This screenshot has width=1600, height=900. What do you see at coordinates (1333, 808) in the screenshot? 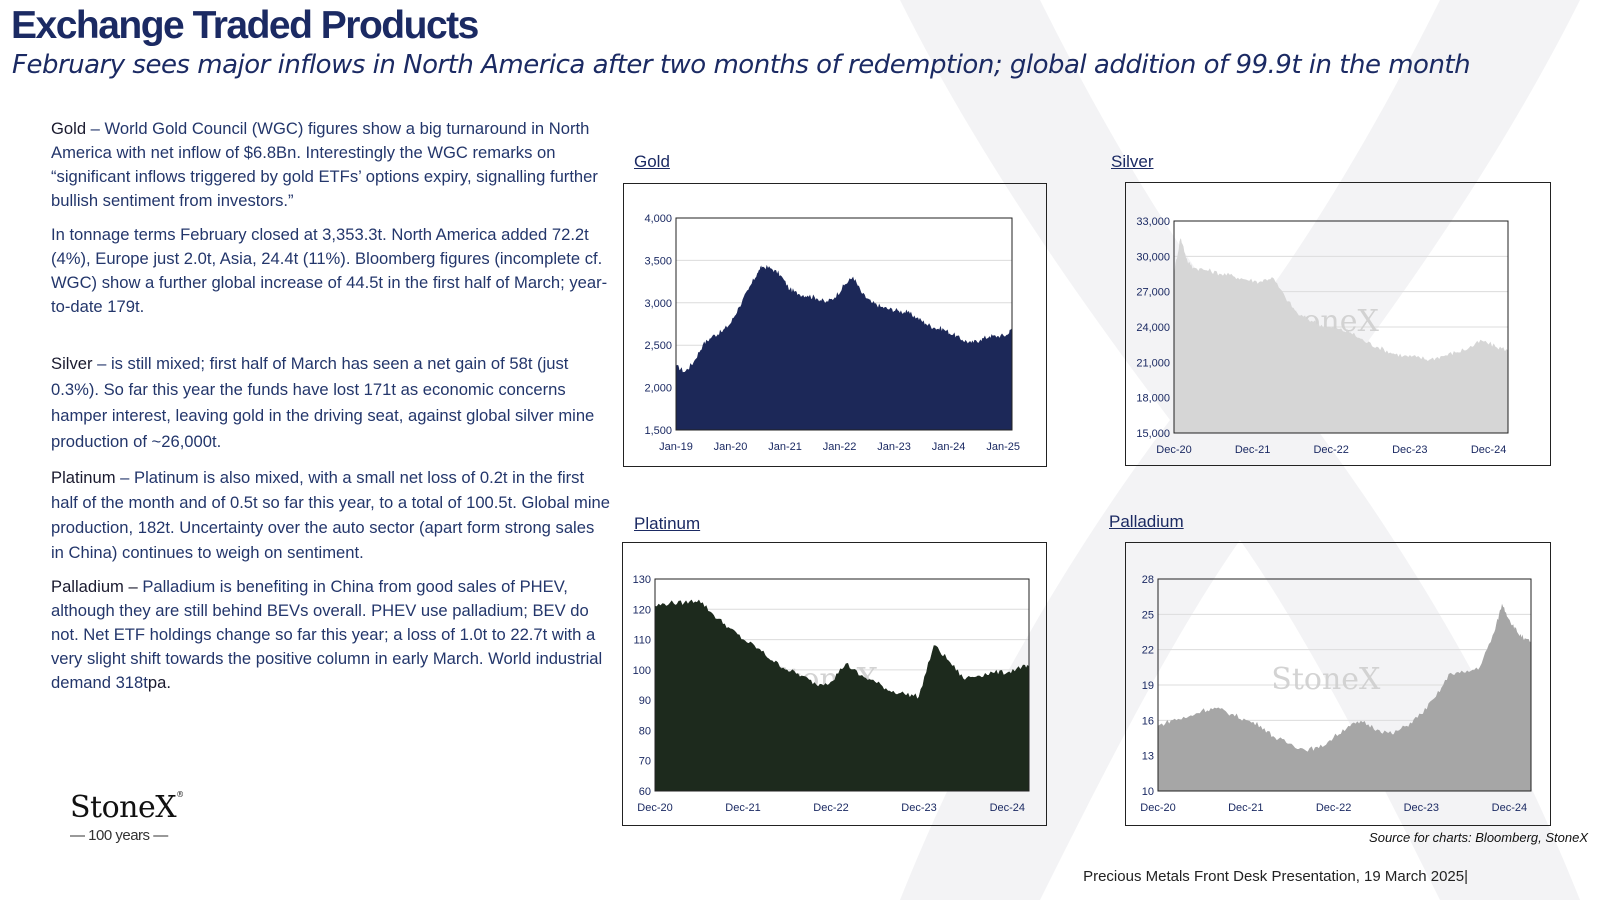
I see `palladium-xtick-label: Dec-22` at bounding box center [1333, 808].